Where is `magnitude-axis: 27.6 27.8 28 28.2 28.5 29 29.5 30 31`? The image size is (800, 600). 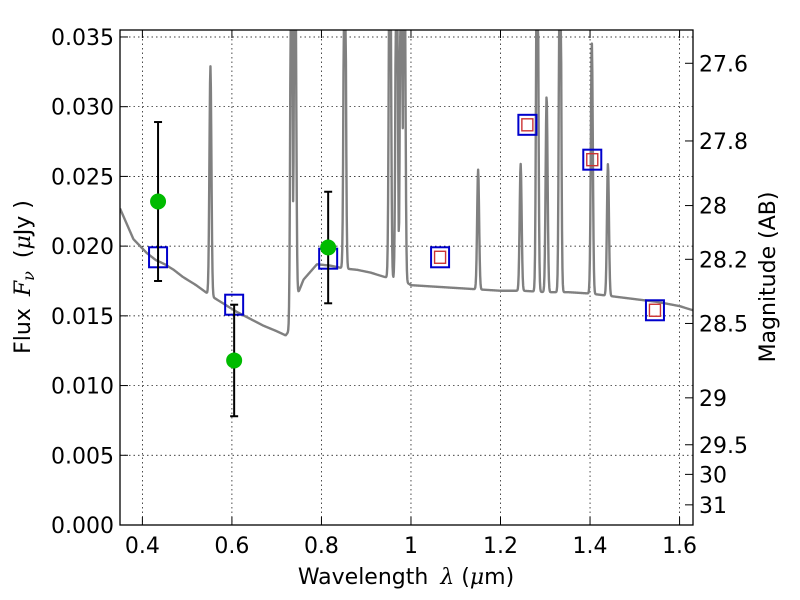 magnitude-axis: 27.6 27.8 28 28.2 28.5 29 29.5 30 31 is located at coordinates (716, 285).